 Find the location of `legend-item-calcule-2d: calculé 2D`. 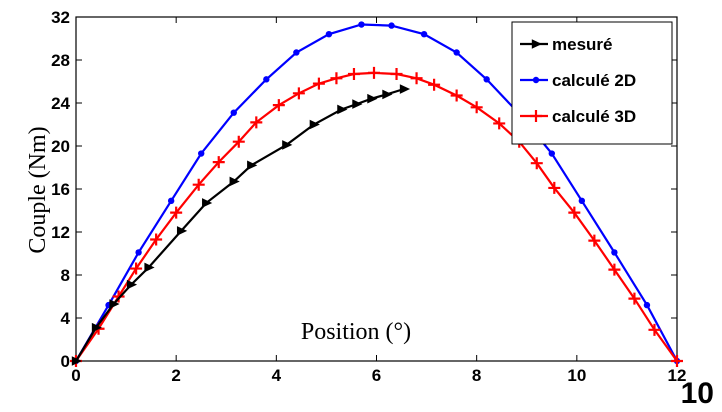

legend-item-calcule-2d: calculé 2D is located at coordinates (578, 80).